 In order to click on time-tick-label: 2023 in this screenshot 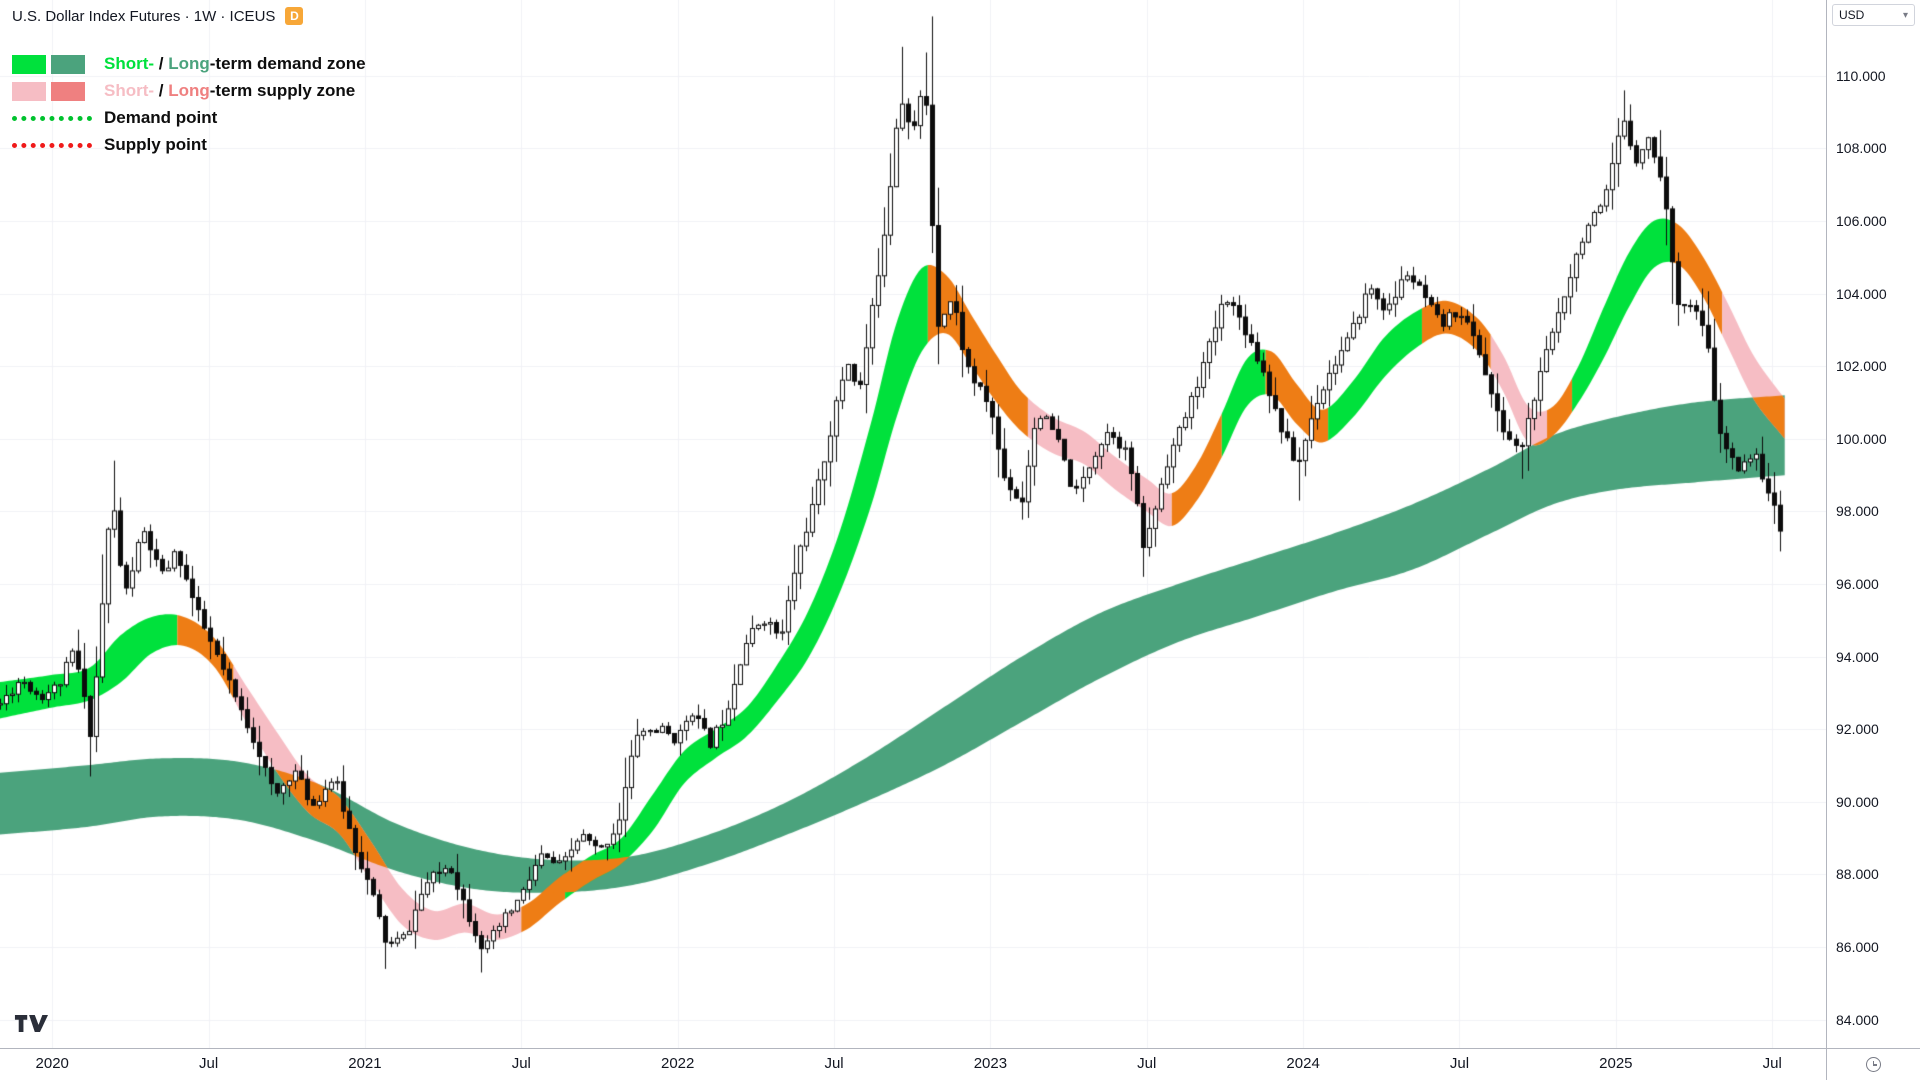, I will do `click(990, 1063)`.